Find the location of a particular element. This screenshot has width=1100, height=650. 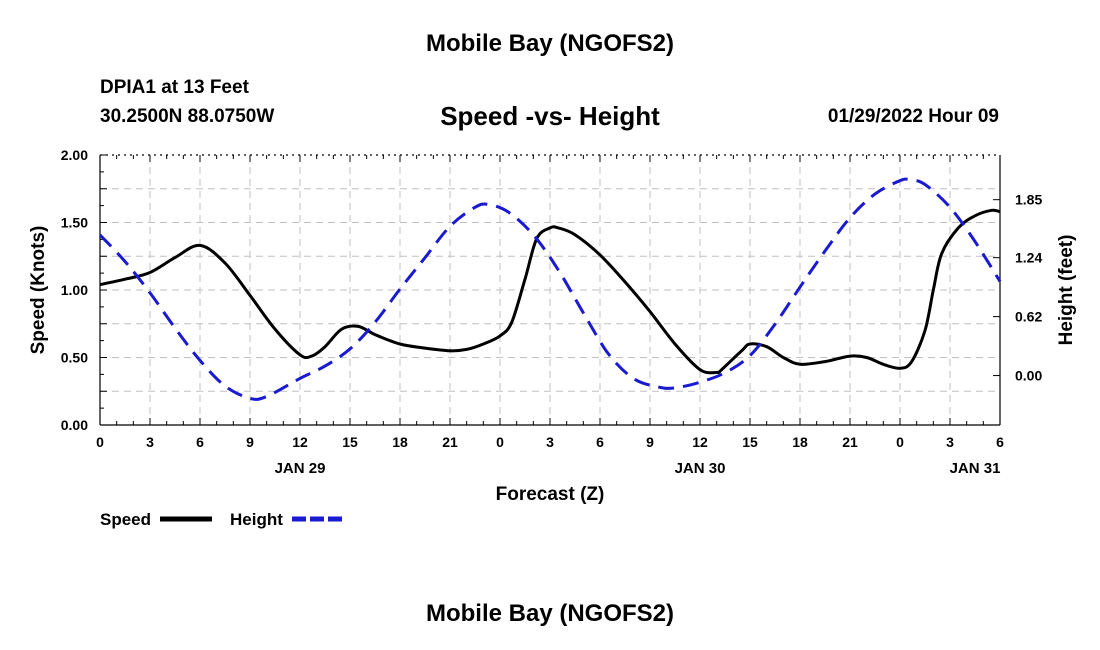

x-date-label: JAN 29 is located at coordinates (300, 468).